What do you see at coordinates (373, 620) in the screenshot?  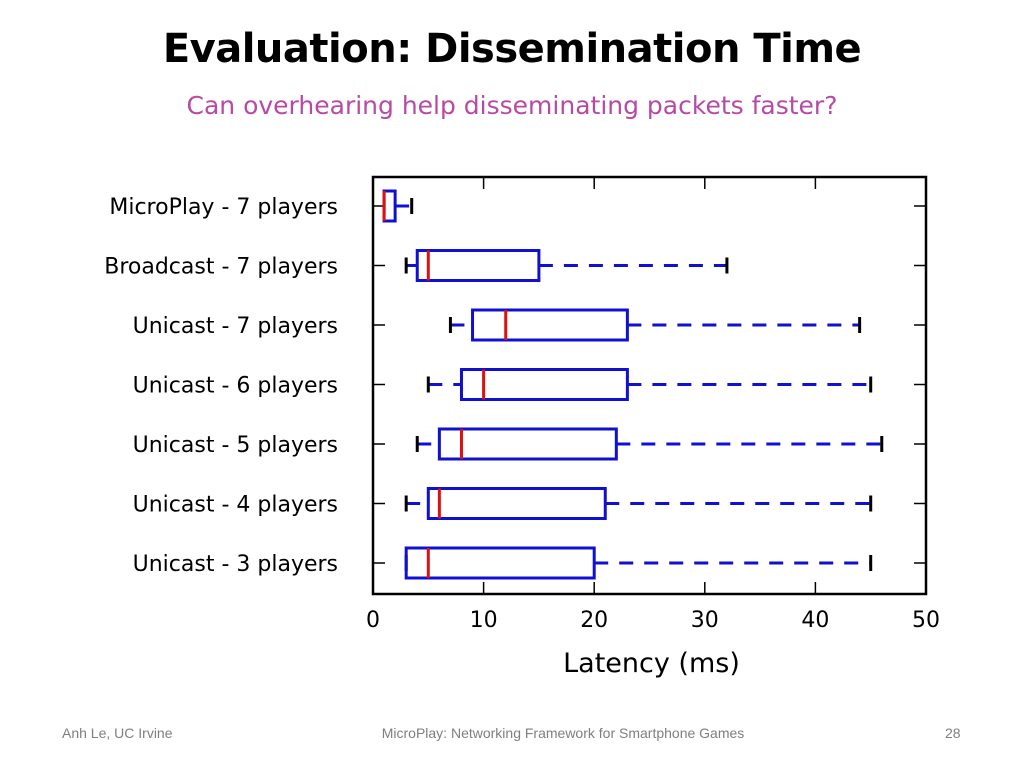 I see `x-tick-label: 0` at bounding box center [373, 620].